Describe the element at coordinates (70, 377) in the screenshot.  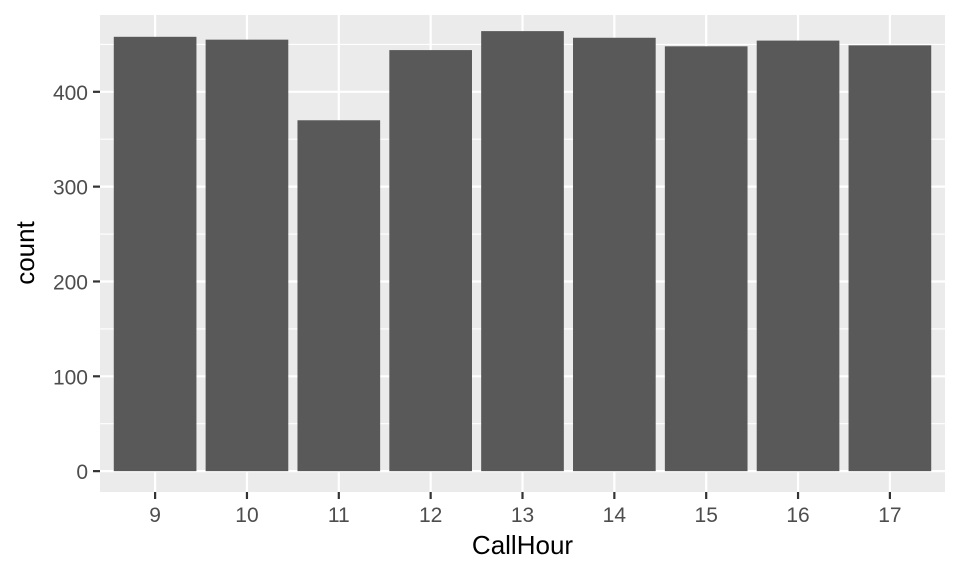
I see `y-tick-label: 100` at that location.